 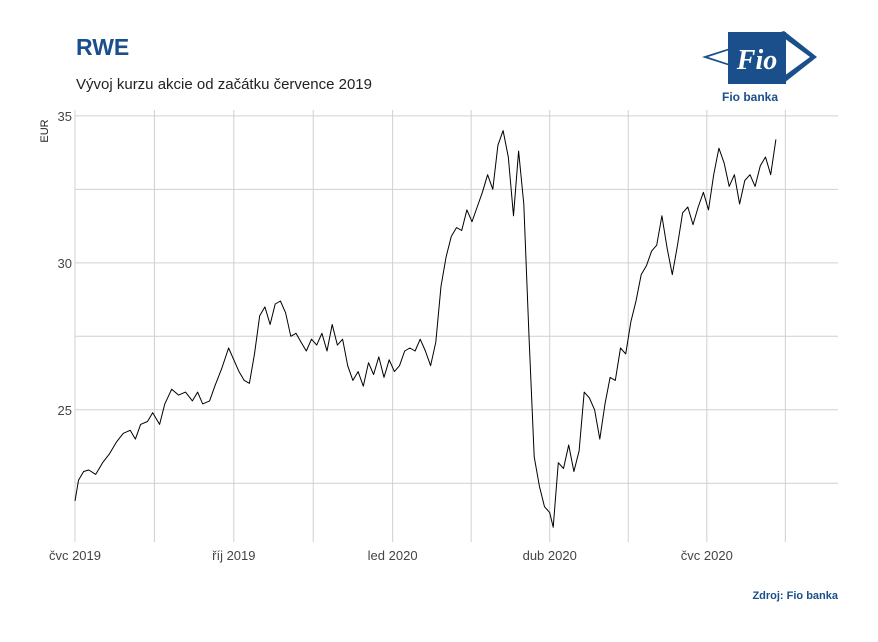 I want to click on x-tick-label: říj 2019, so click(x=233, y=555).